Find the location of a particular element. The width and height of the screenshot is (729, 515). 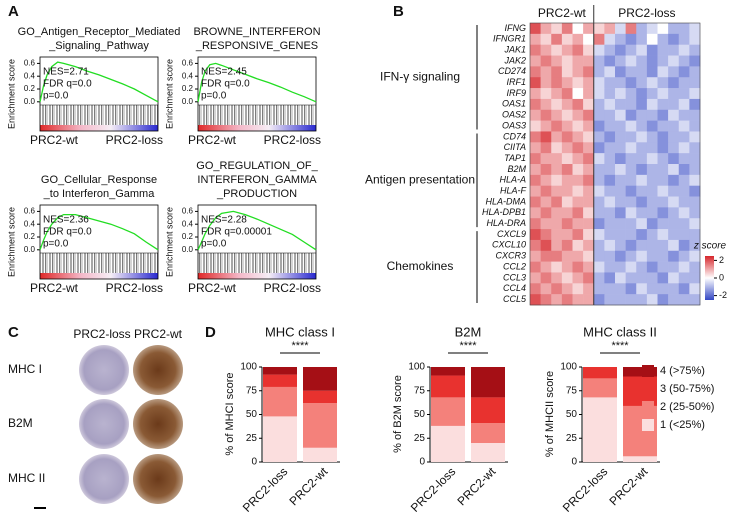

column-group-label: PRC2-loss is located at coordinates (646, 13).